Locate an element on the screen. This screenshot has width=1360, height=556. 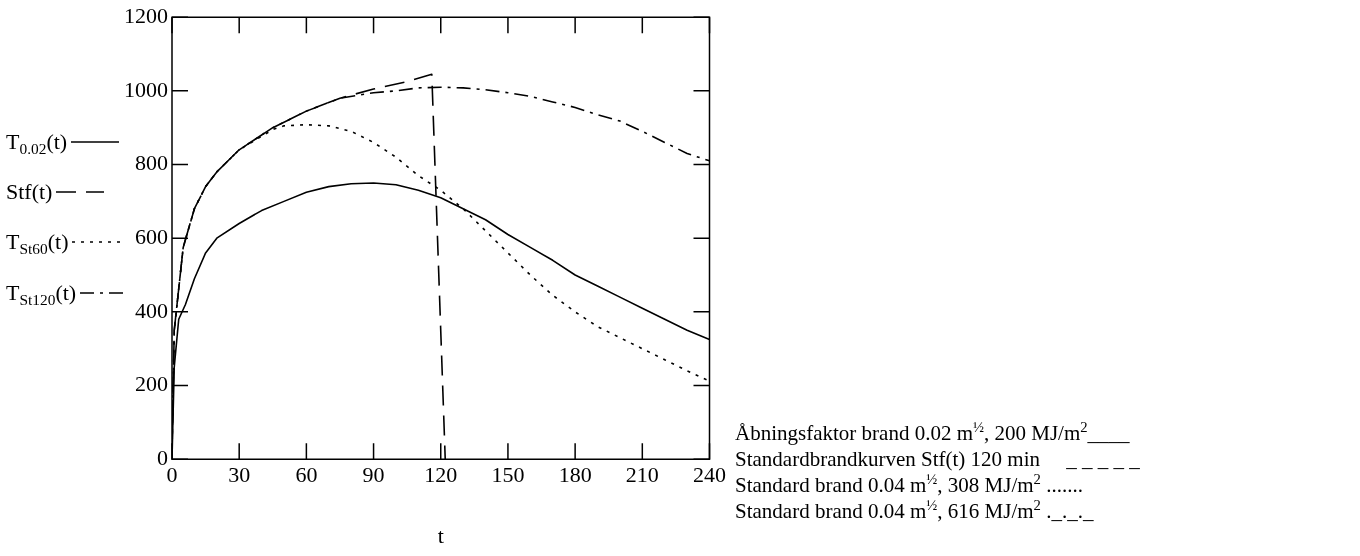
y-tick-label: 400 is located at coordinates (151, 310).